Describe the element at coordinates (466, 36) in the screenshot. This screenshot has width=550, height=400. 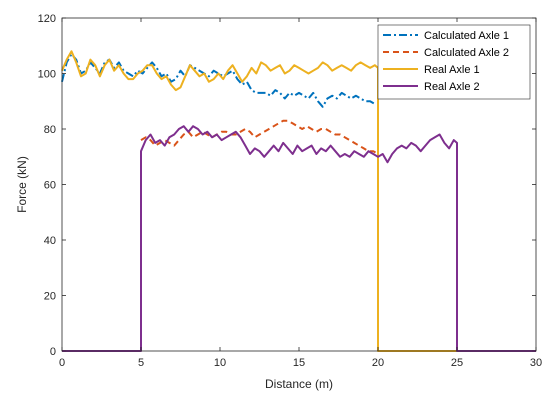
I see `legend-label-1: Calculated Axle 1` at that location.